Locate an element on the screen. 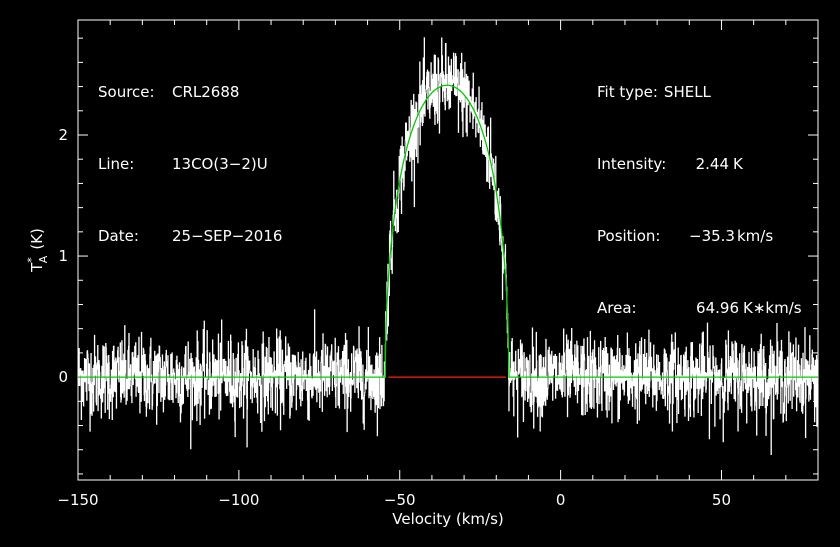 This screenshot has width=840, height=547. position-row: Position: −35.3 km/s is located at coordinates (699, 236).